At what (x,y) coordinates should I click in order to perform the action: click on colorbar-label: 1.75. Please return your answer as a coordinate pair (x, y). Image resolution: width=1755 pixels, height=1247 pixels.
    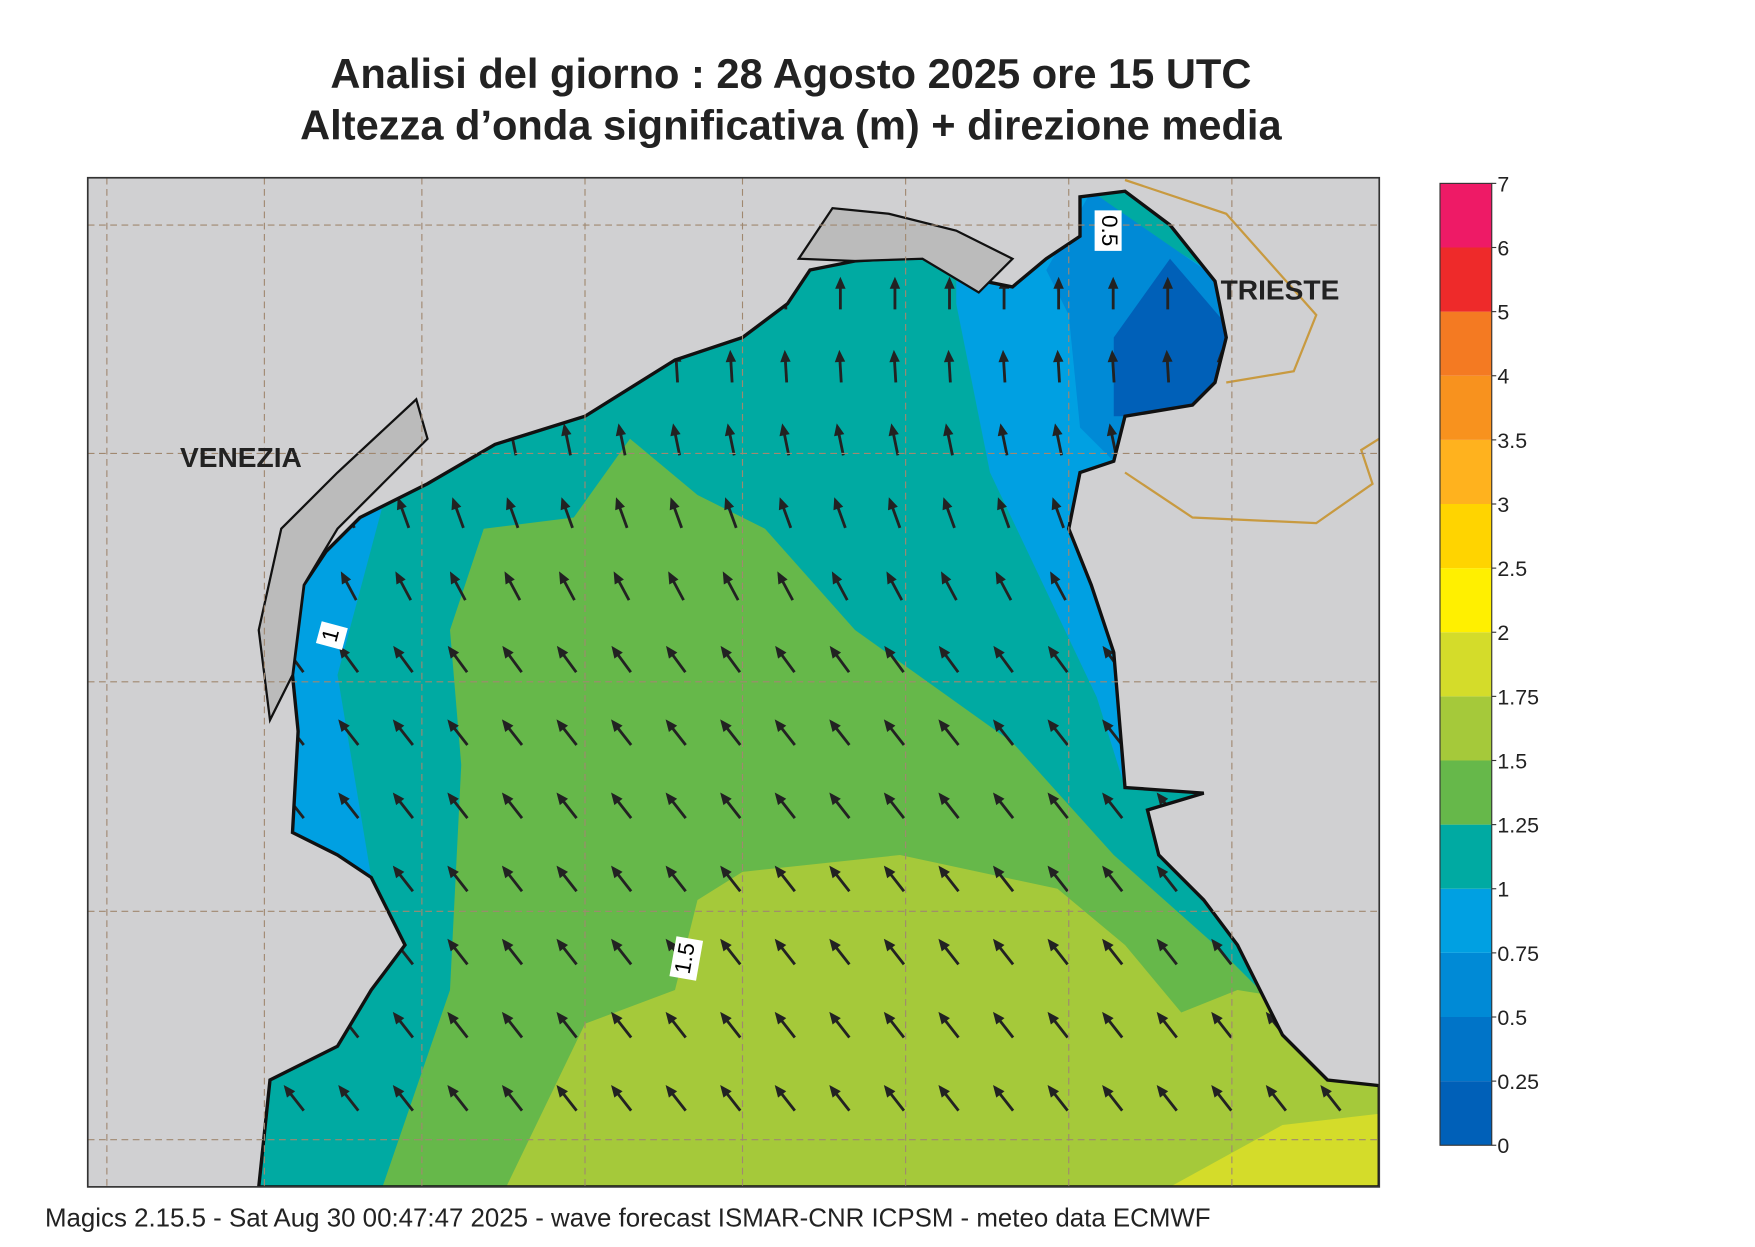
    Looking at the image, I should click on (1518, 697).